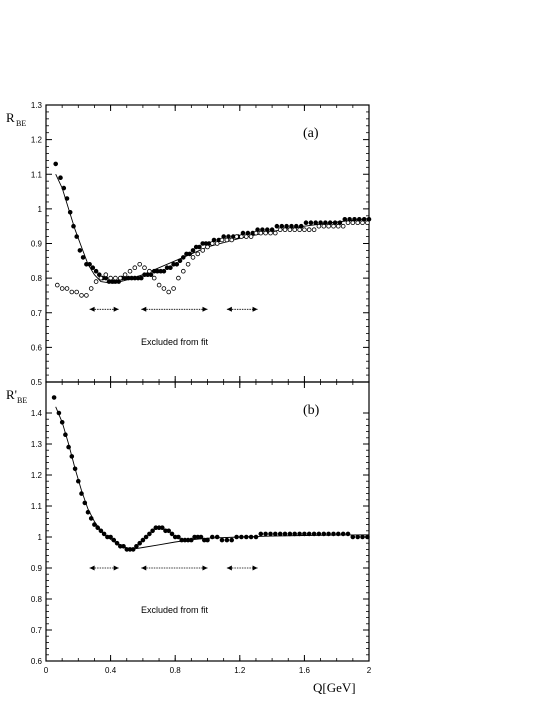 This screenshot has height=705, width=545. I want to click on x-tick-label: 0, so click(46, 670).